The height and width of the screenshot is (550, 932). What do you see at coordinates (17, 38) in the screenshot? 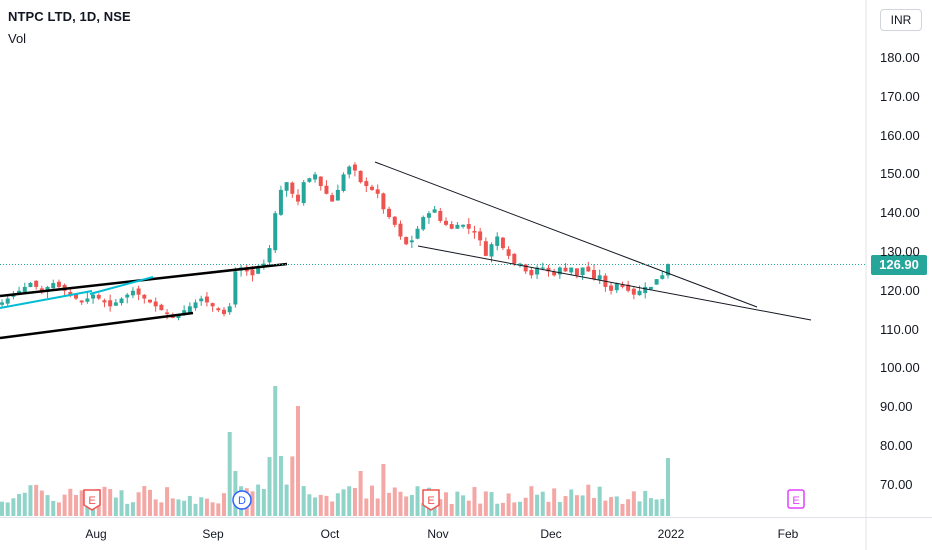
I see `volume-indicator-label: Vol` at bounding box center [17, 38].